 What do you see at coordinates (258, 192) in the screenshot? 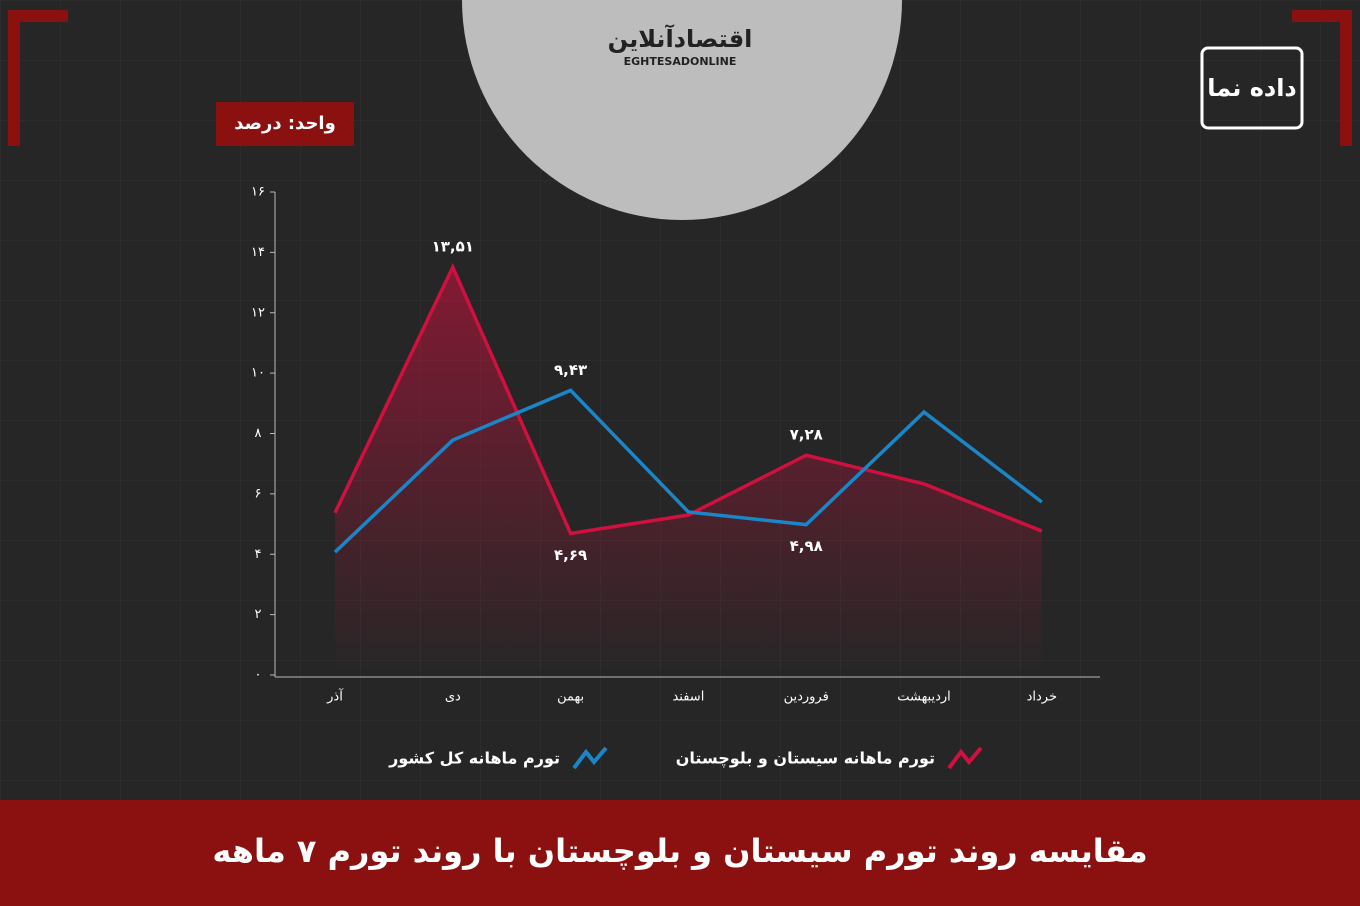
I see `y-tick-label: ۱۶` at bounding box center [258, 192].